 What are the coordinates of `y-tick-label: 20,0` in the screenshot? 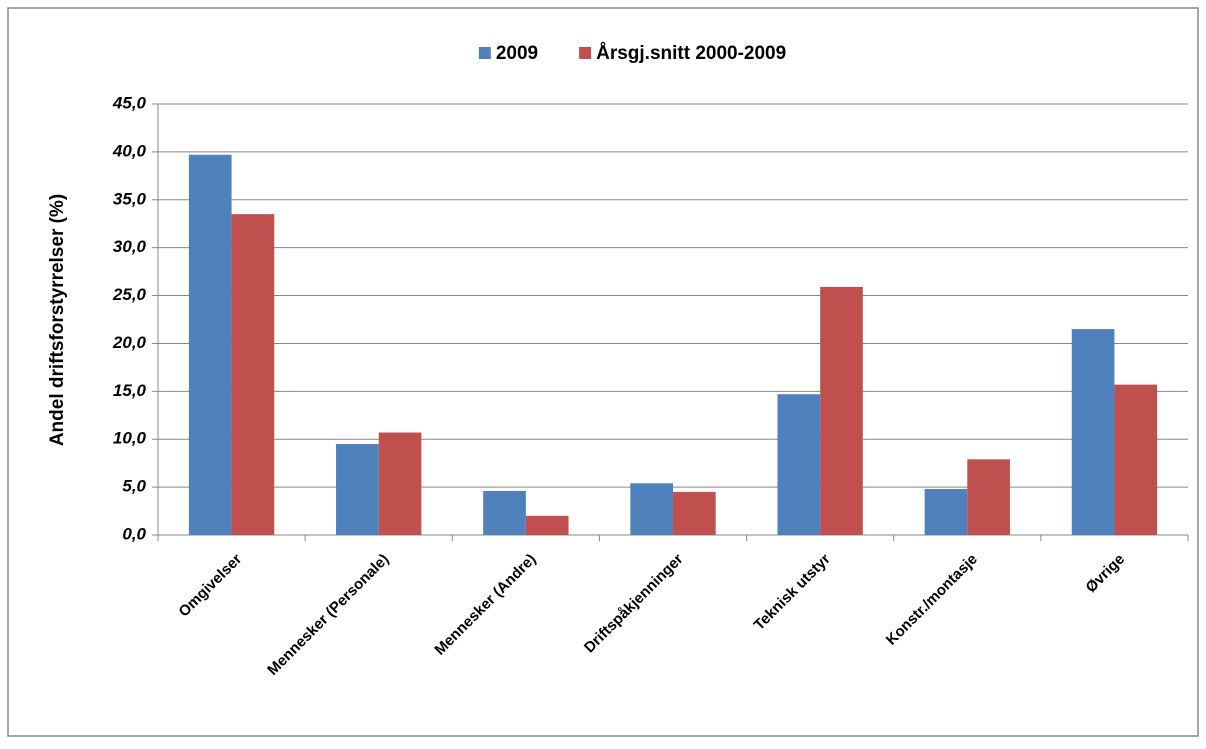 It's located at (129, 342).